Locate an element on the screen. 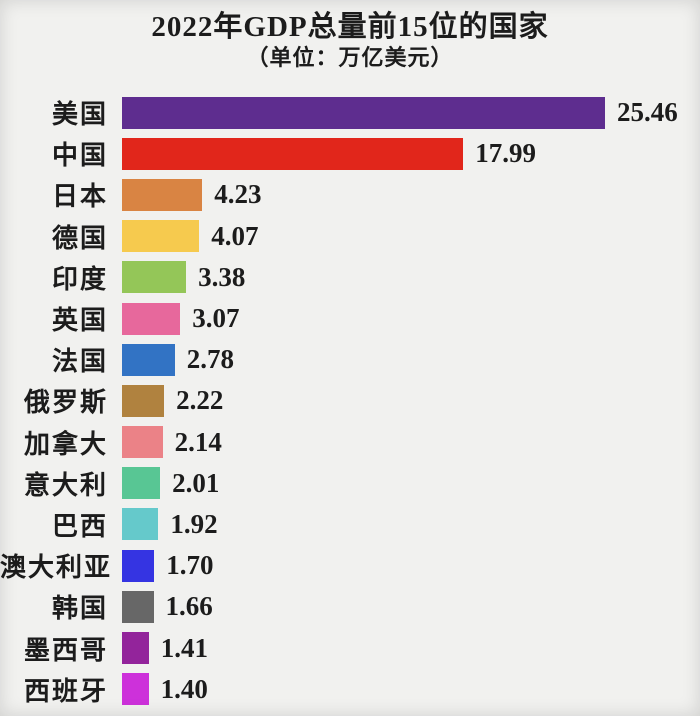 The width and height of the screenshot is (700, 716). country-label: 德国 is located at coordinates (79, 237).